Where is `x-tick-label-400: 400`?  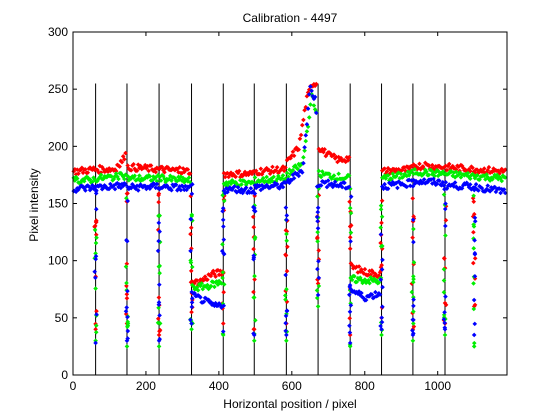 x-tick-label-400: 400 is located at coordinates (219, 386).